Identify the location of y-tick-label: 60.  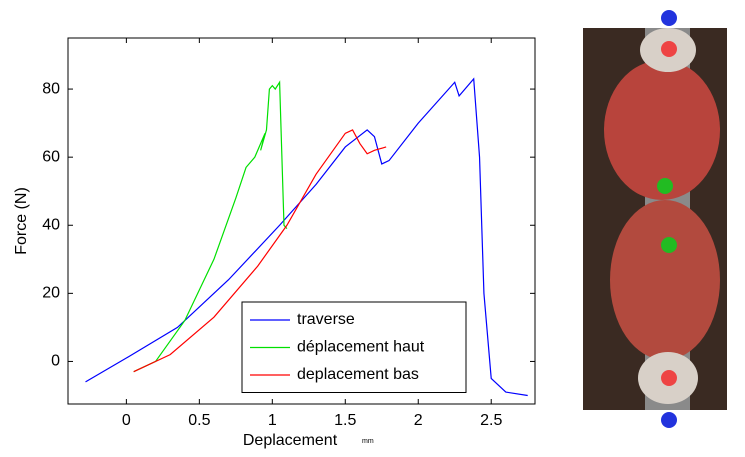
(51, 156).